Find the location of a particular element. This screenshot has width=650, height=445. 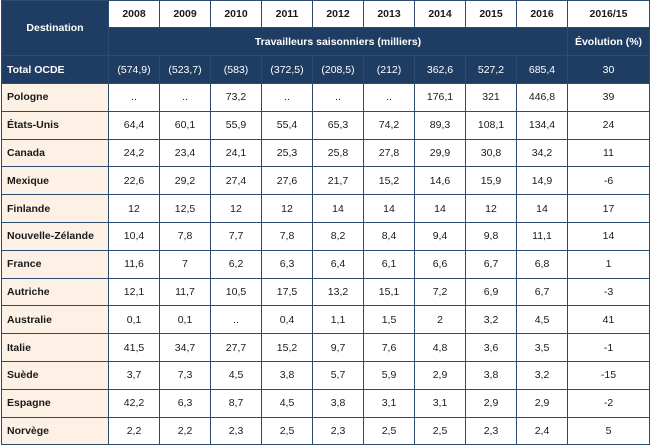

value-cell: 41,5 is located at coordinates (134, 347).